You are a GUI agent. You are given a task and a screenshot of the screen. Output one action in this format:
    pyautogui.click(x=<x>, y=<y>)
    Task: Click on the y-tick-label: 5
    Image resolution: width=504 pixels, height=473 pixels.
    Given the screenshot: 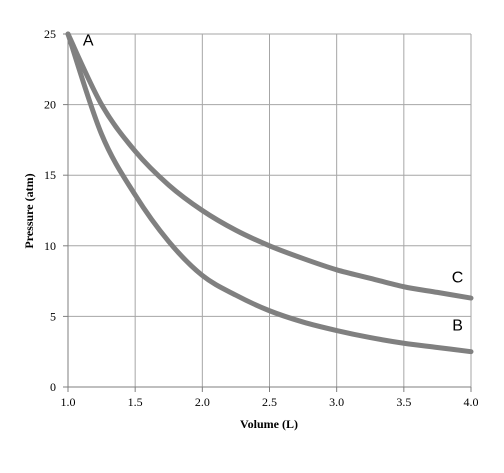 What is the action you would take?
    pyautogui.click(x=53, y=316)
    